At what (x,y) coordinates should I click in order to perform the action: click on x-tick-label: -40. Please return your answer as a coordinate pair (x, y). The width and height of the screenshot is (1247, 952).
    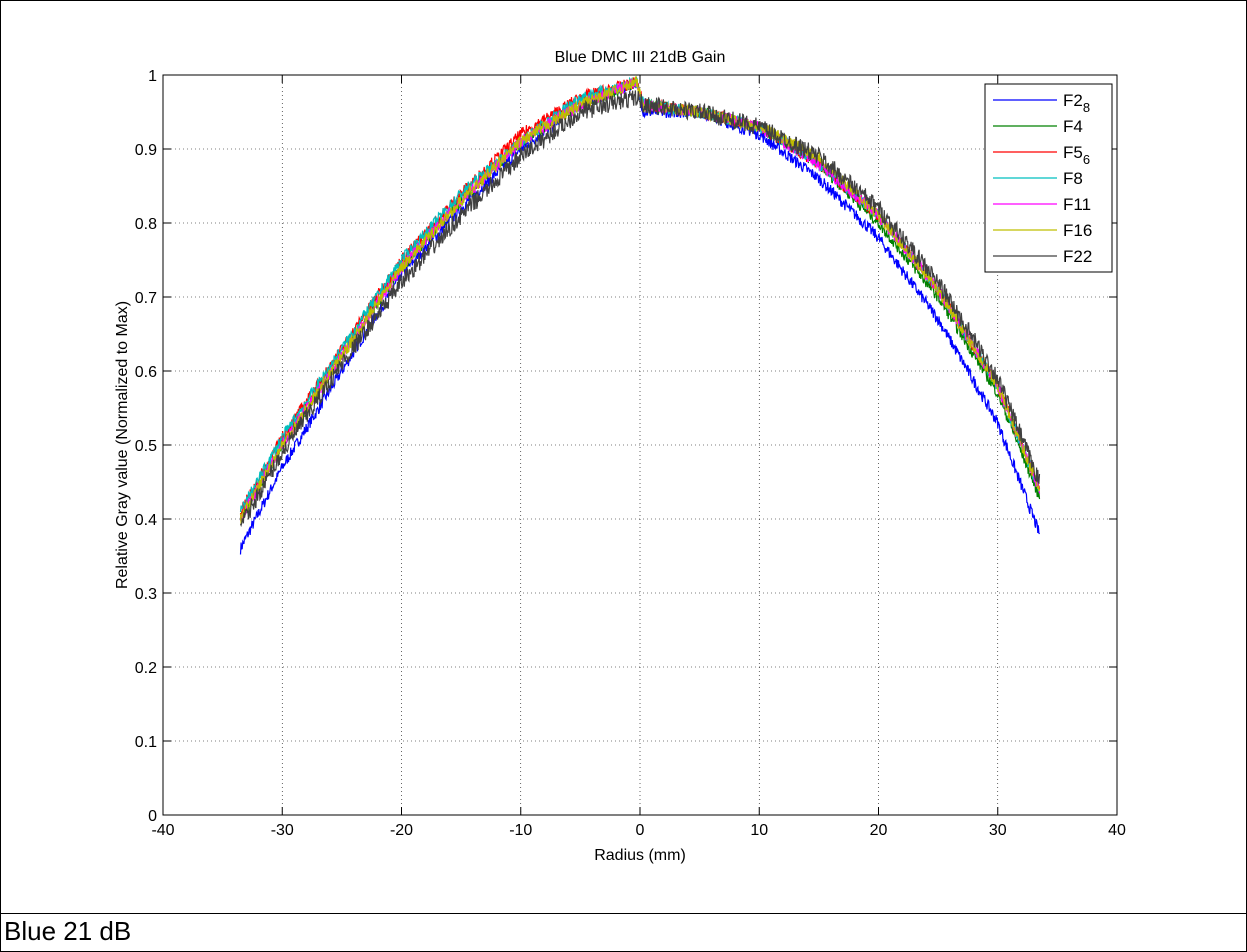
    Looking at the image, I should click on (162, 830).